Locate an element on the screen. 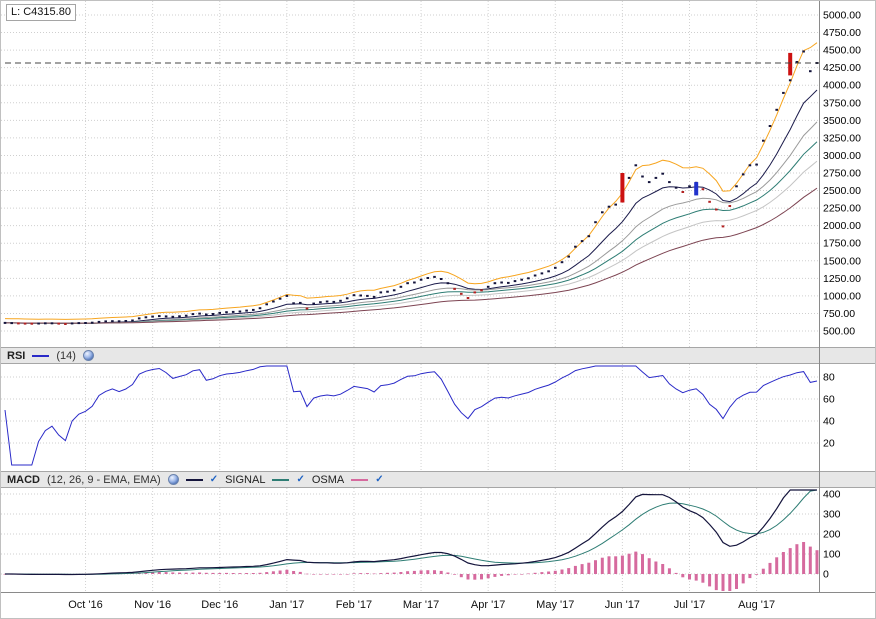 This screenshot has height=619, width=876. macd-title: MACD is located at coordinates (23, 479).